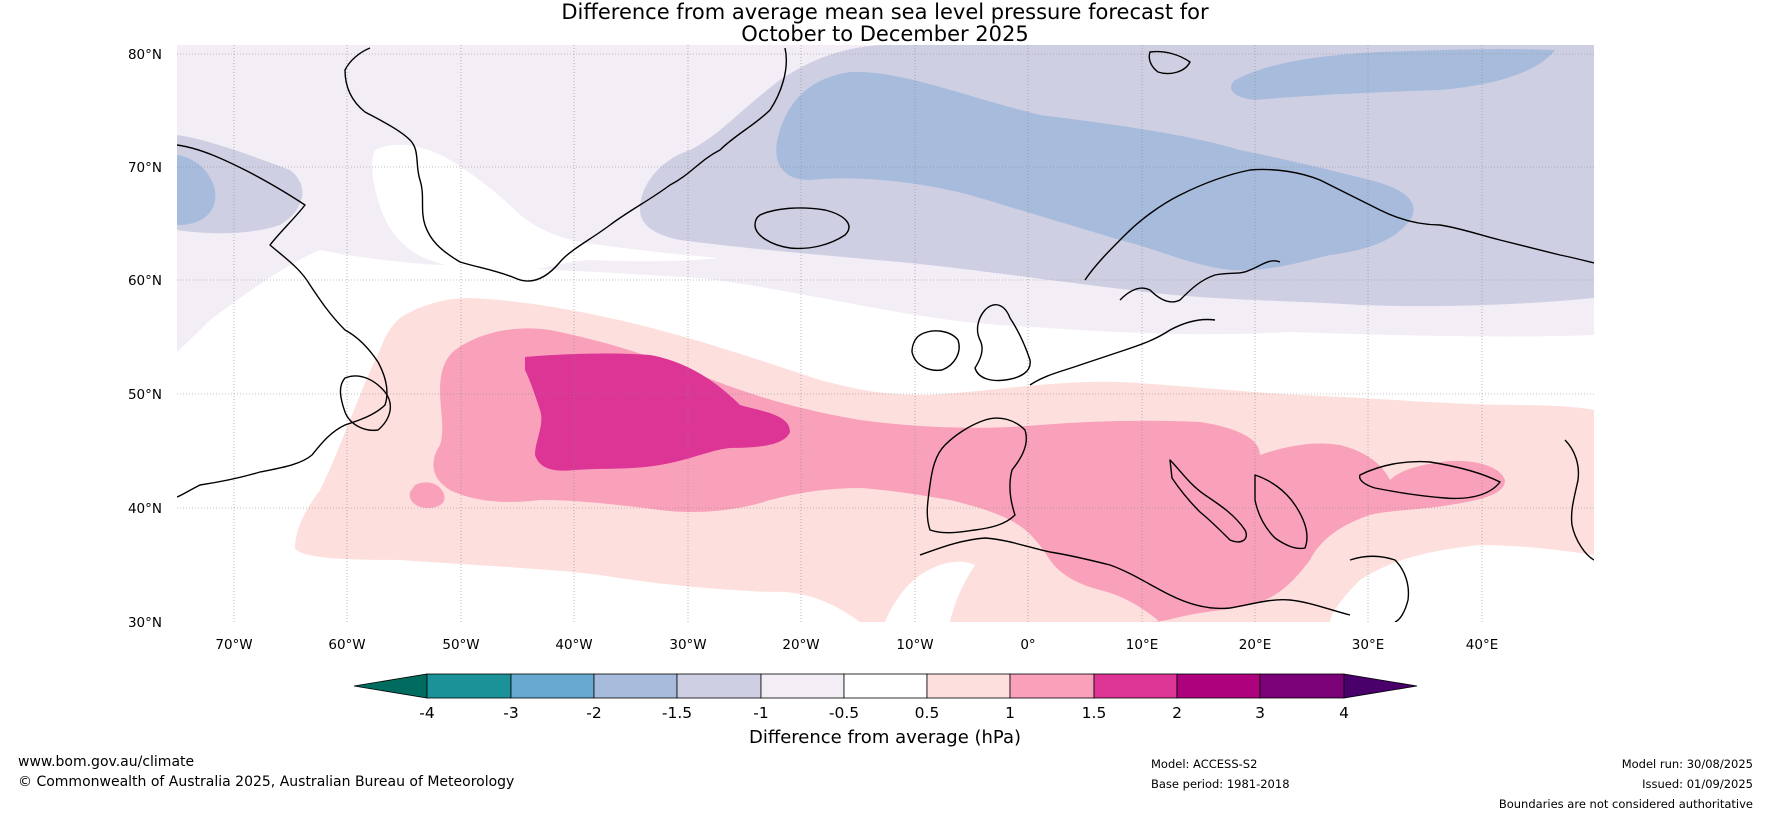 Image resolution: width=1770 pixels, height=816 pixels. What do you see at coordinates (1697, 784) in the screenshot?
I see `issued-date: Issued: 01/09/2025` at bounding box center [1697, 784].